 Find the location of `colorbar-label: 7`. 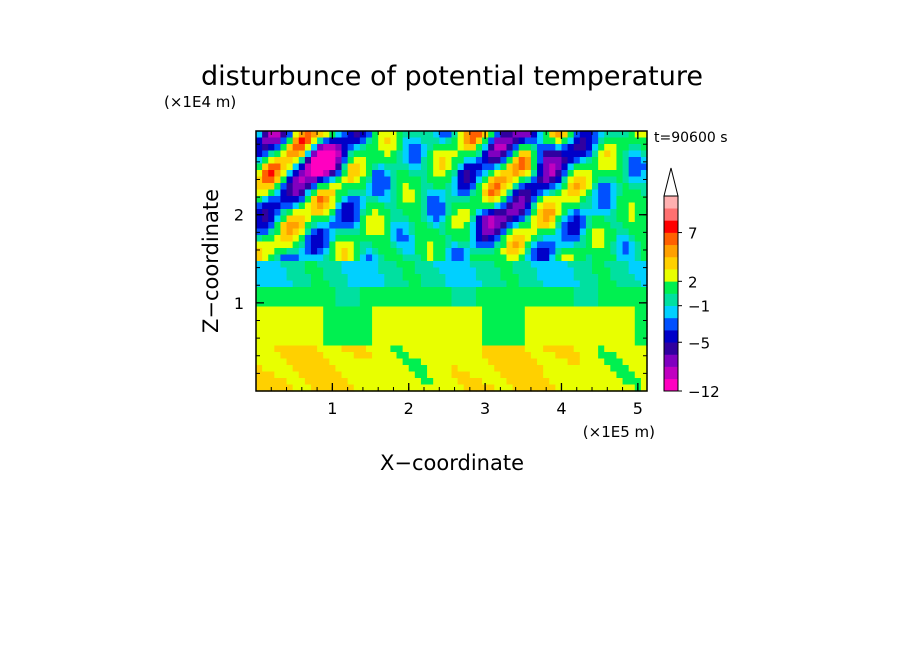

colorbar-label: 7 is located at coordinates (693, 234).